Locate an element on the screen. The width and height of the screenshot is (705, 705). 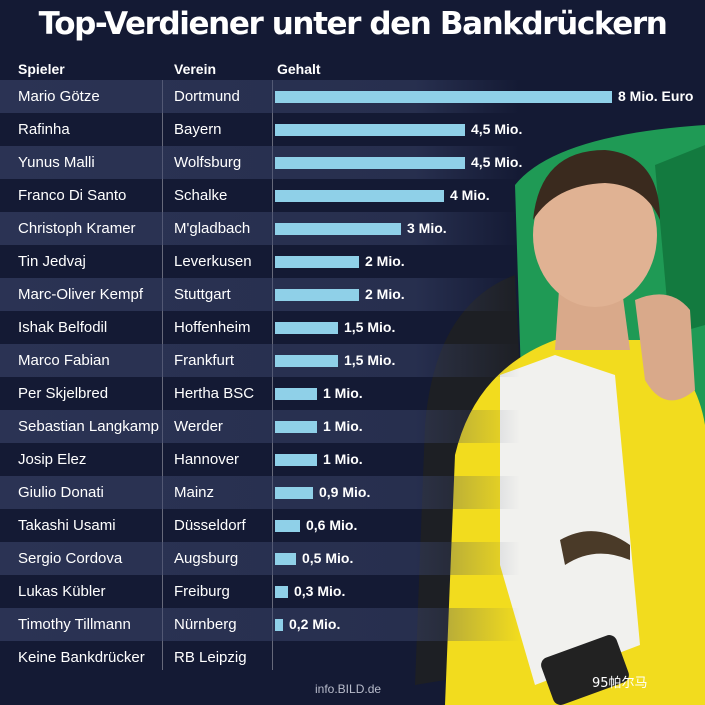
club-name: Augsburg is located at coordinates (206, 558).